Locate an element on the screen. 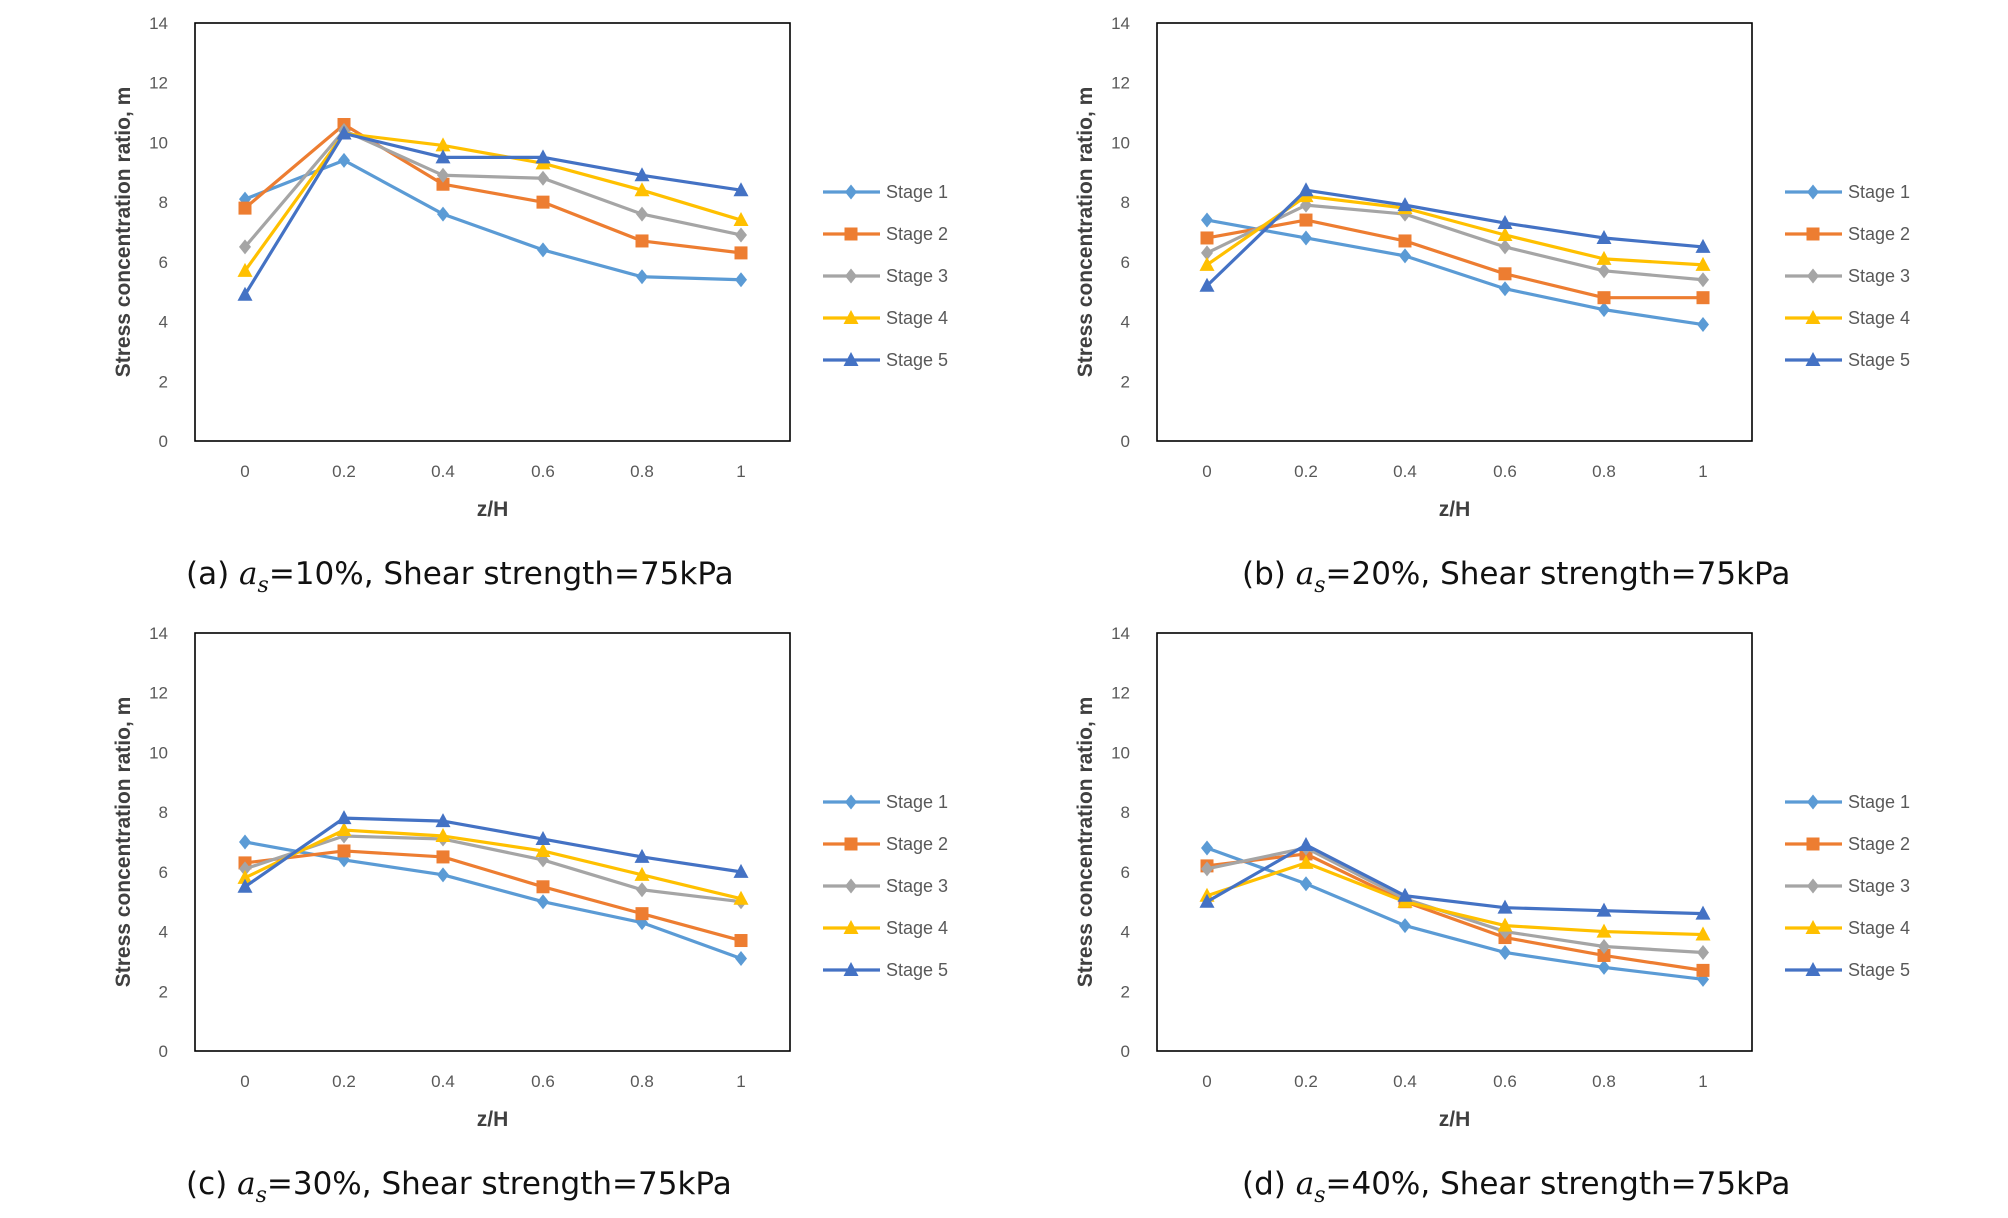 Image resolution: width=2008 pixels, height=1218 pixels. y-tick-label: 6 is located at coordinates (1125, 872).